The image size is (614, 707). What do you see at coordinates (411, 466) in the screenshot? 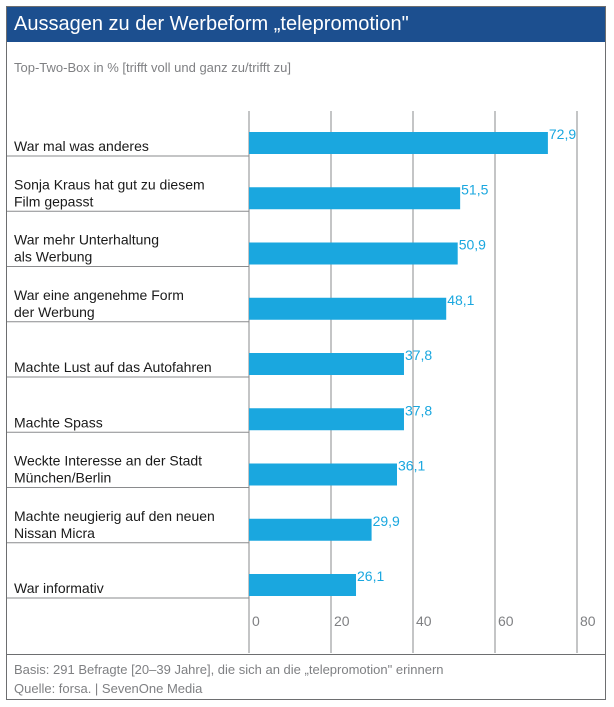
I see `value-label: 36,1` at bounding box center [411, 466].